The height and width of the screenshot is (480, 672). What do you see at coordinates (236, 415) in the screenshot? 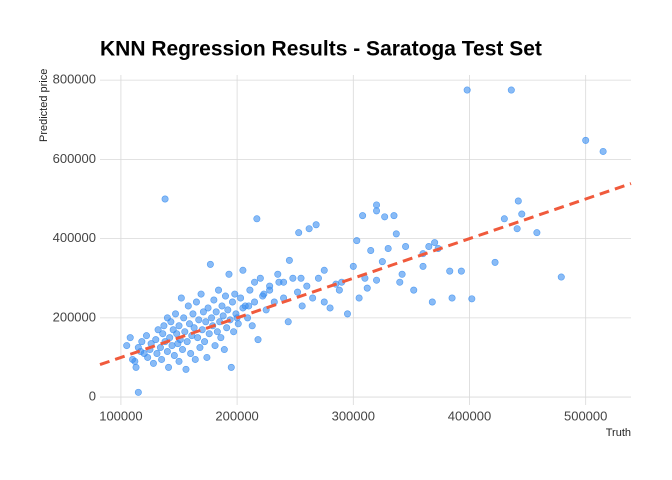
I see `x-tick-label: 200000` at bounding box center [236, 415].